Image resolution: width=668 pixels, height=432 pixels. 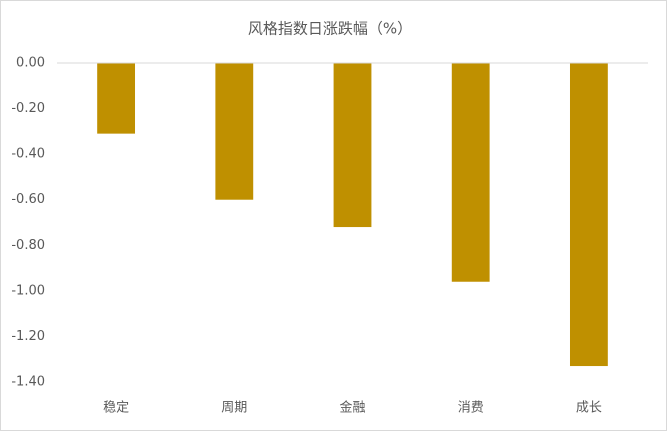 What do you see at coordinates (589, 408) in the screenshot?
I see `x-tick-label: 成长` at bounding box center [589, 408].